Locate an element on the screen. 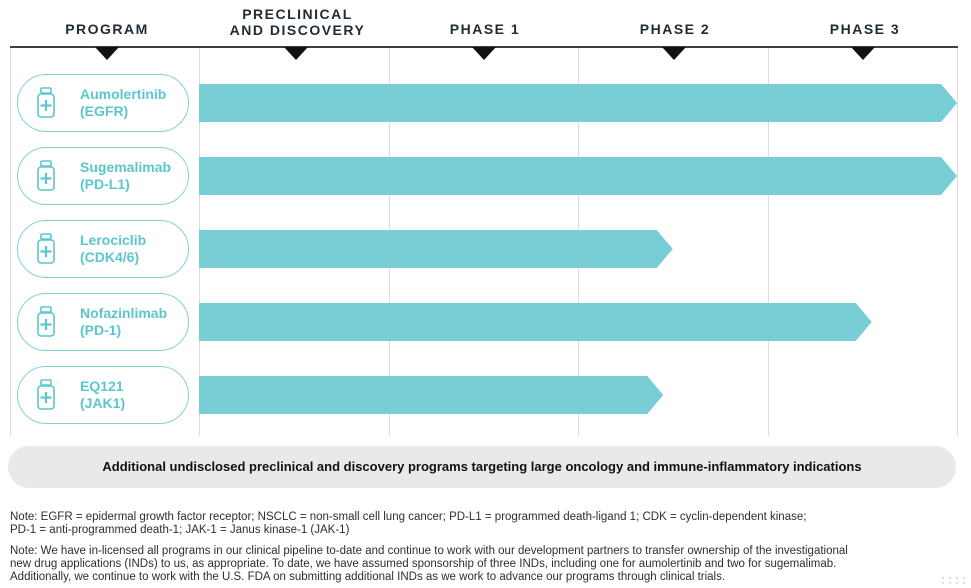 This screenshot has height=588, width=971. program-name-line1: Sugemalimab is located at coordinates (126, 167).